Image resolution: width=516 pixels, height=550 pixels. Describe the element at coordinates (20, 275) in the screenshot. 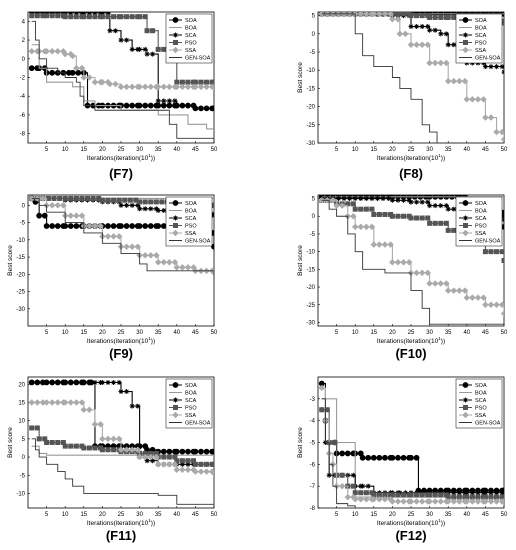

I see `y-tick-label: -20` at that location.